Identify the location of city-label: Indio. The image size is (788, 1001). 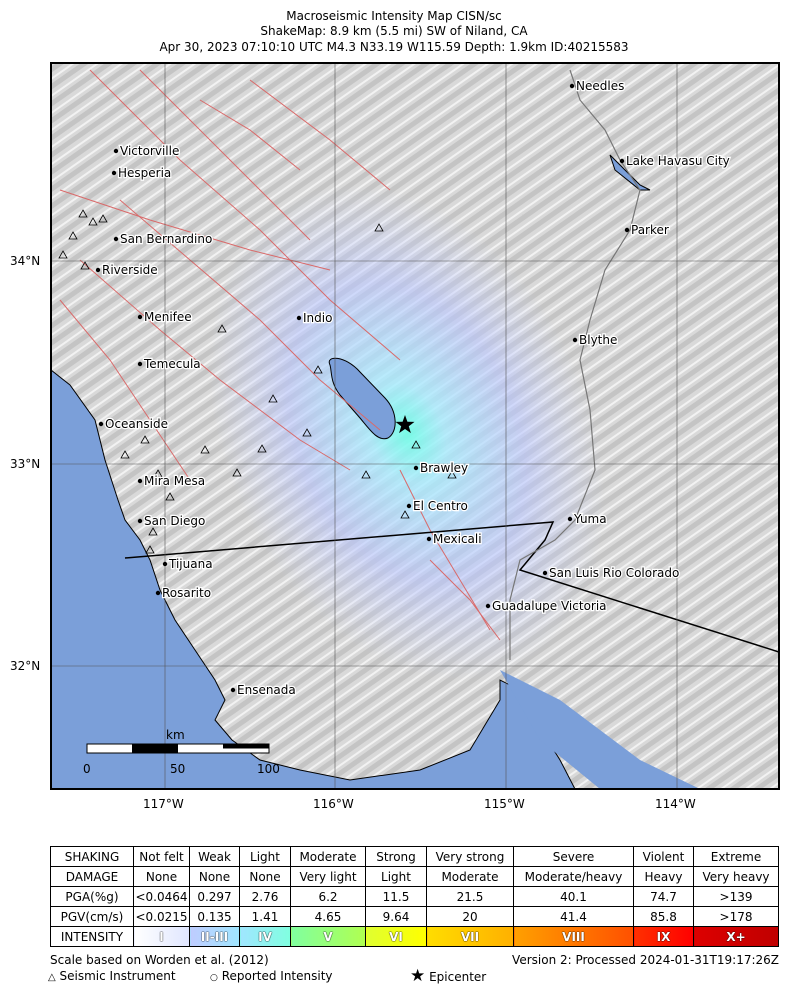
(318, 318).